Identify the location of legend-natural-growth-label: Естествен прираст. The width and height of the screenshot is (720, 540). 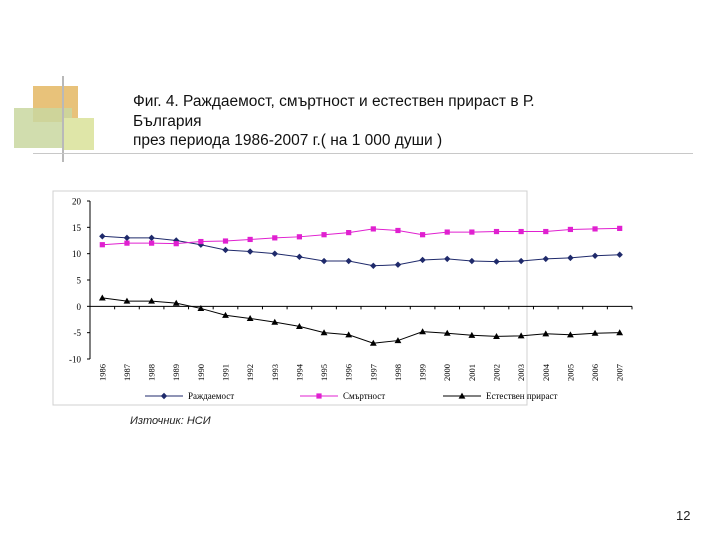
(521, 396).